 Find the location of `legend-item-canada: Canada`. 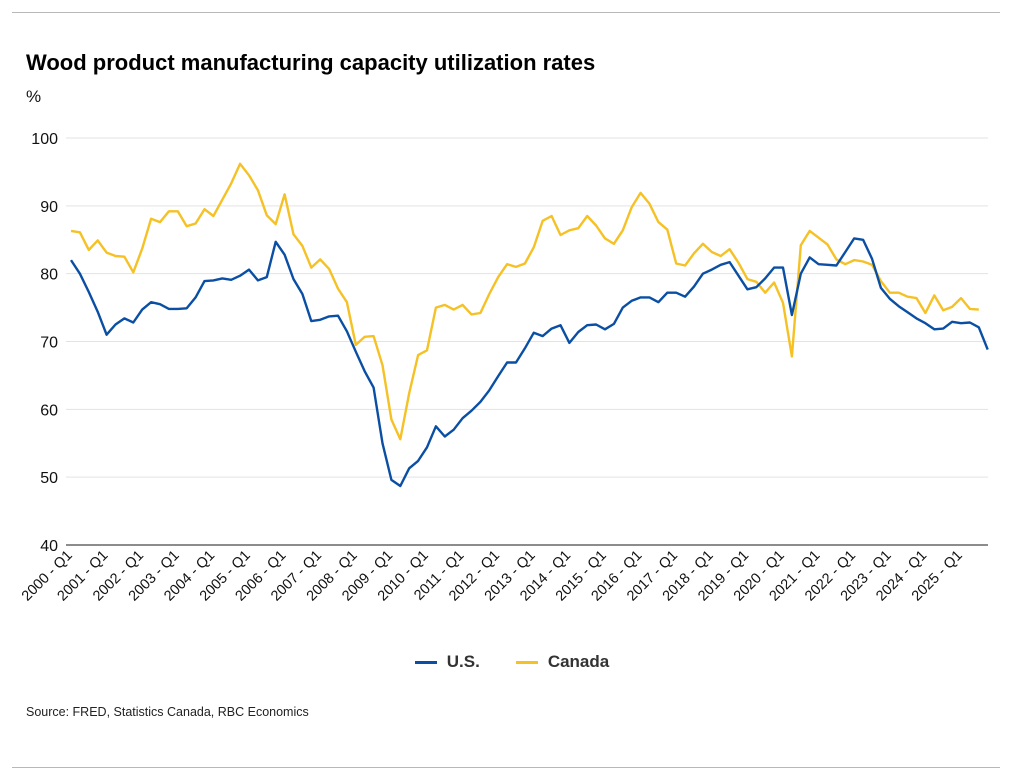

legend-item-canada: Canada is located at coordinates (562, 662).